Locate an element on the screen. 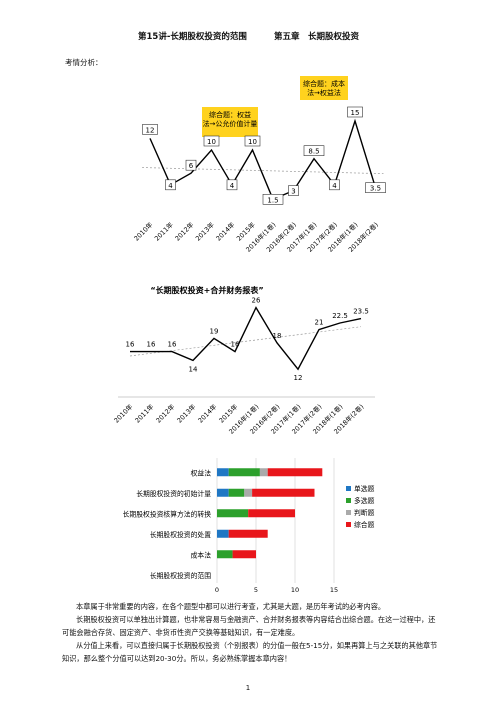 The height and width of the screenshot is (702, 496). data-label: 6 is located at coordinates (191, 166).